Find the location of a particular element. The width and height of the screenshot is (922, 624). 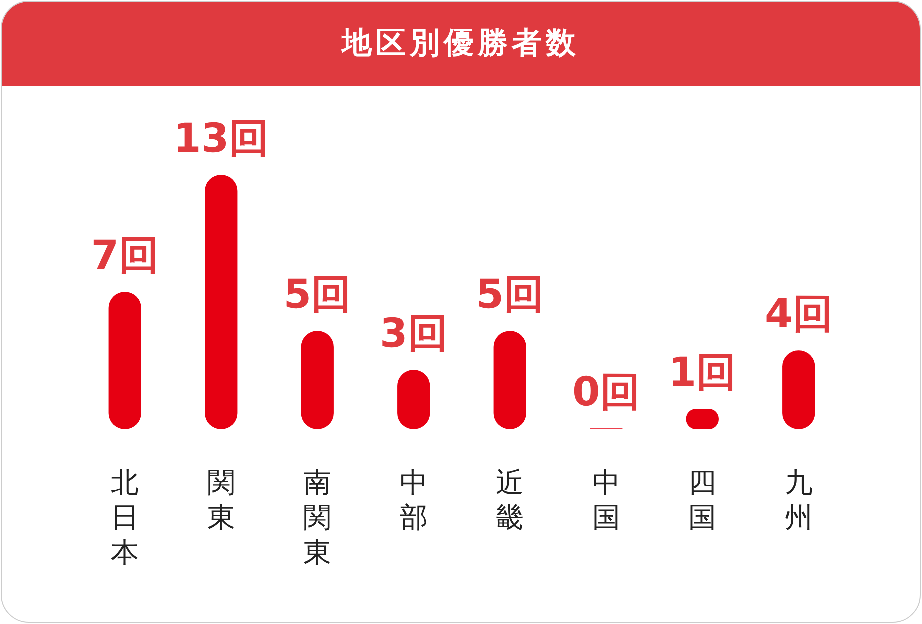

x-tick-label: 四国 is located at coordinates (702, 500).